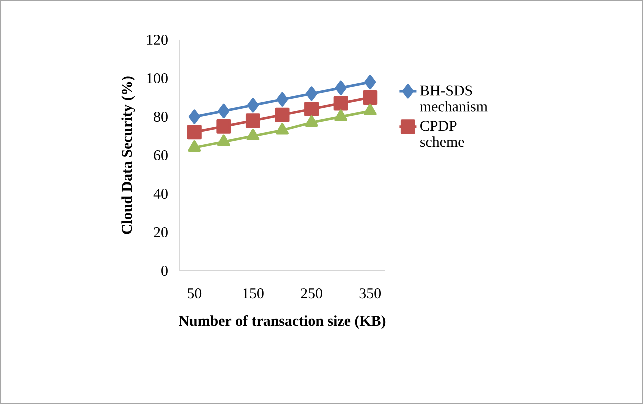  I want to click on y-tick-label: 20, so click(161, 232).